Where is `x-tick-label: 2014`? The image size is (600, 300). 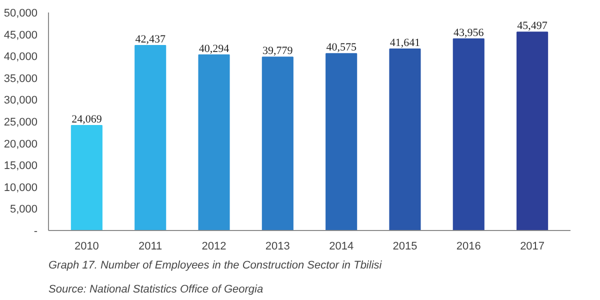 x-tick-label: 2014 is located at coordinates (341, 246).